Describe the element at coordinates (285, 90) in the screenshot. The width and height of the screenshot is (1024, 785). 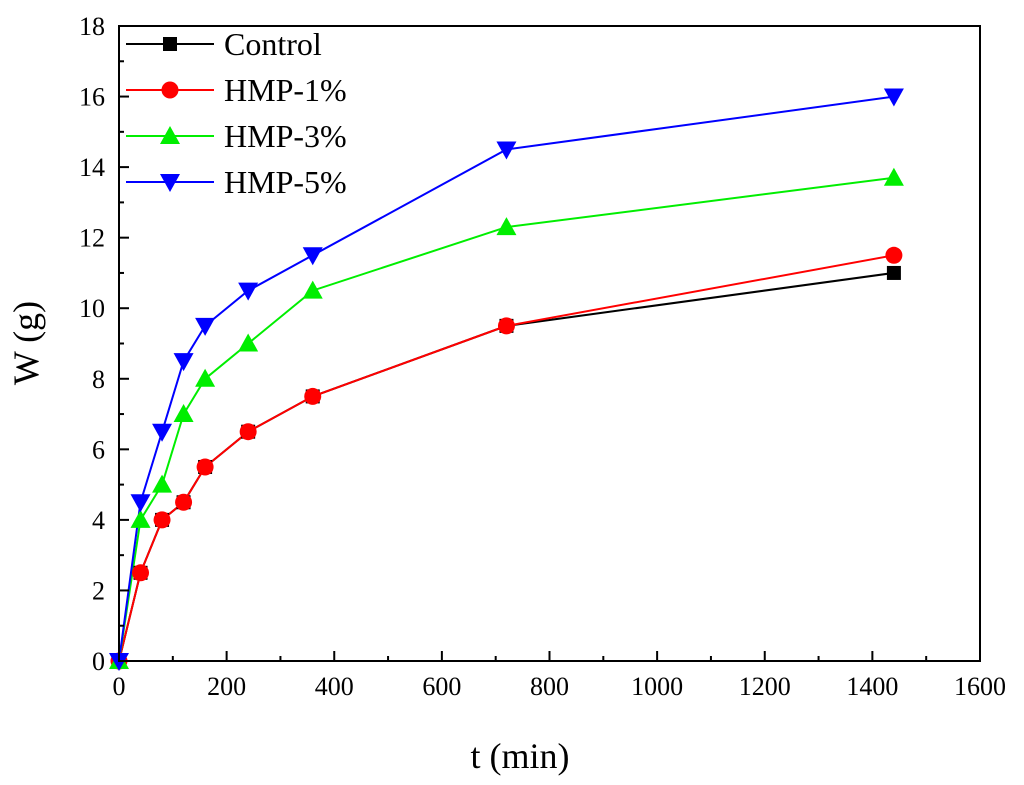
I see `legend-label-hmp-1pct: HMP-1%` at that location.